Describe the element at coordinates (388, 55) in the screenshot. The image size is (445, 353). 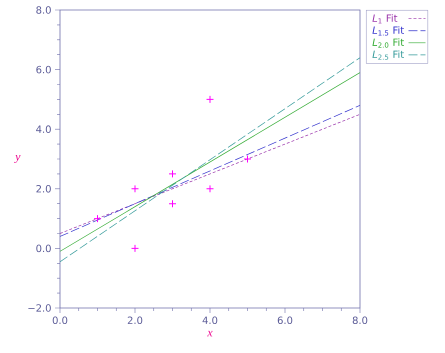
I see `legend-label: L$_{2.5}$ Fit` at that location.